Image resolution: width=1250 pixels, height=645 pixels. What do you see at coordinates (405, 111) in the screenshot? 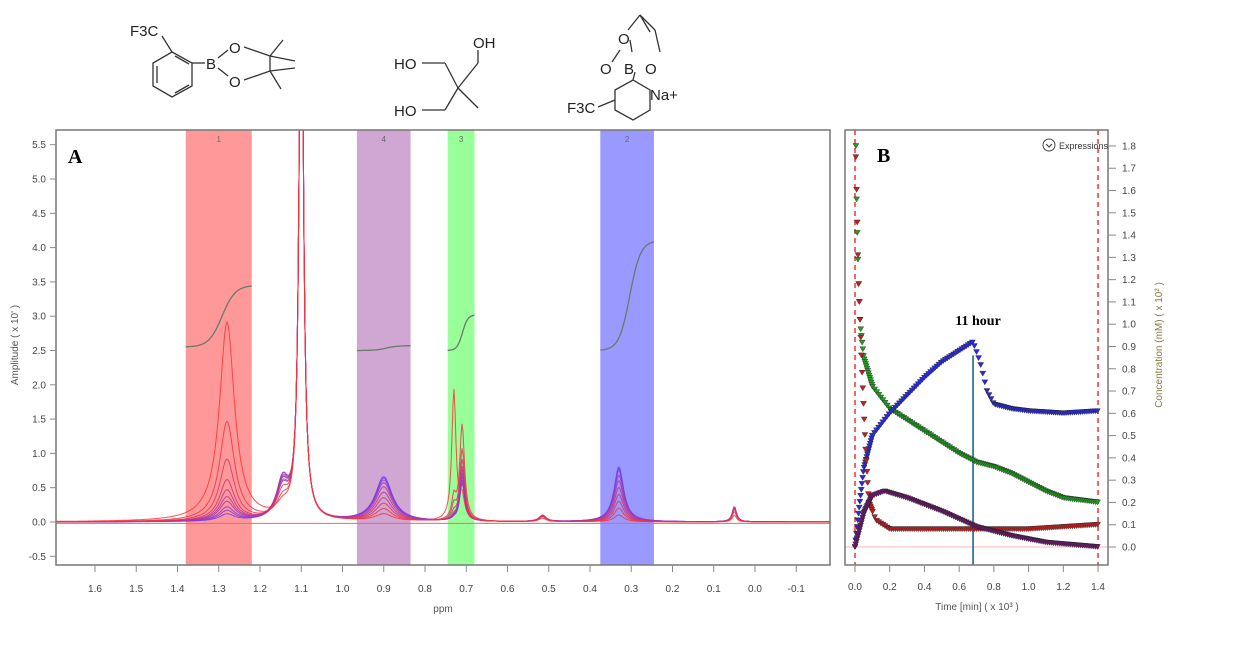
I see `label-ho-2: HO` at bounding box center [405, 111].